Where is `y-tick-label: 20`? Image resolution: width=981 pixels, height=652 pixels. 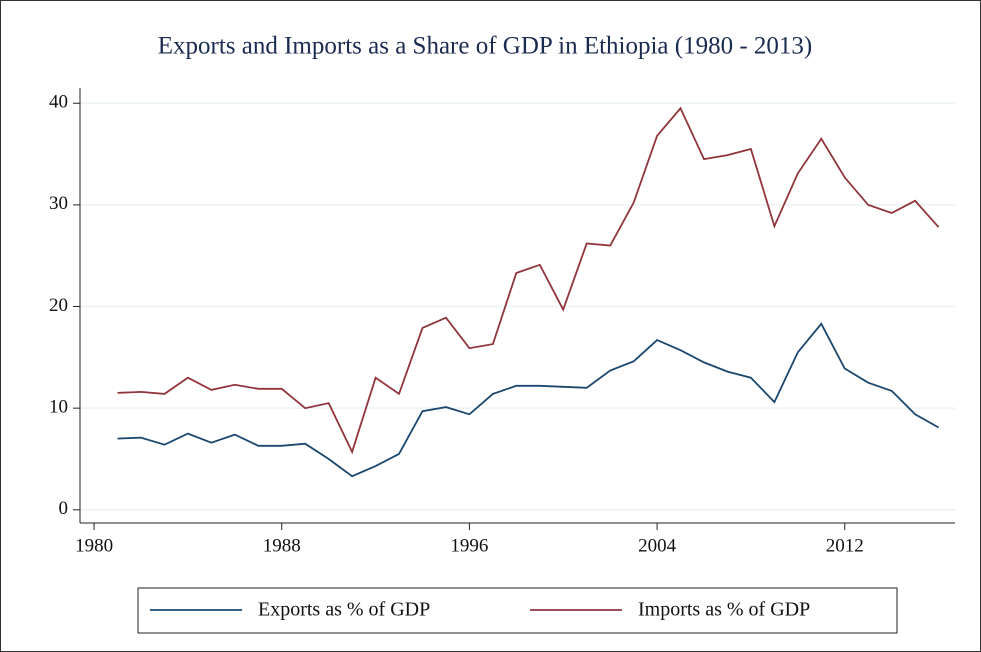 y-tick-label: 20 is located at coordinates (58, 305).